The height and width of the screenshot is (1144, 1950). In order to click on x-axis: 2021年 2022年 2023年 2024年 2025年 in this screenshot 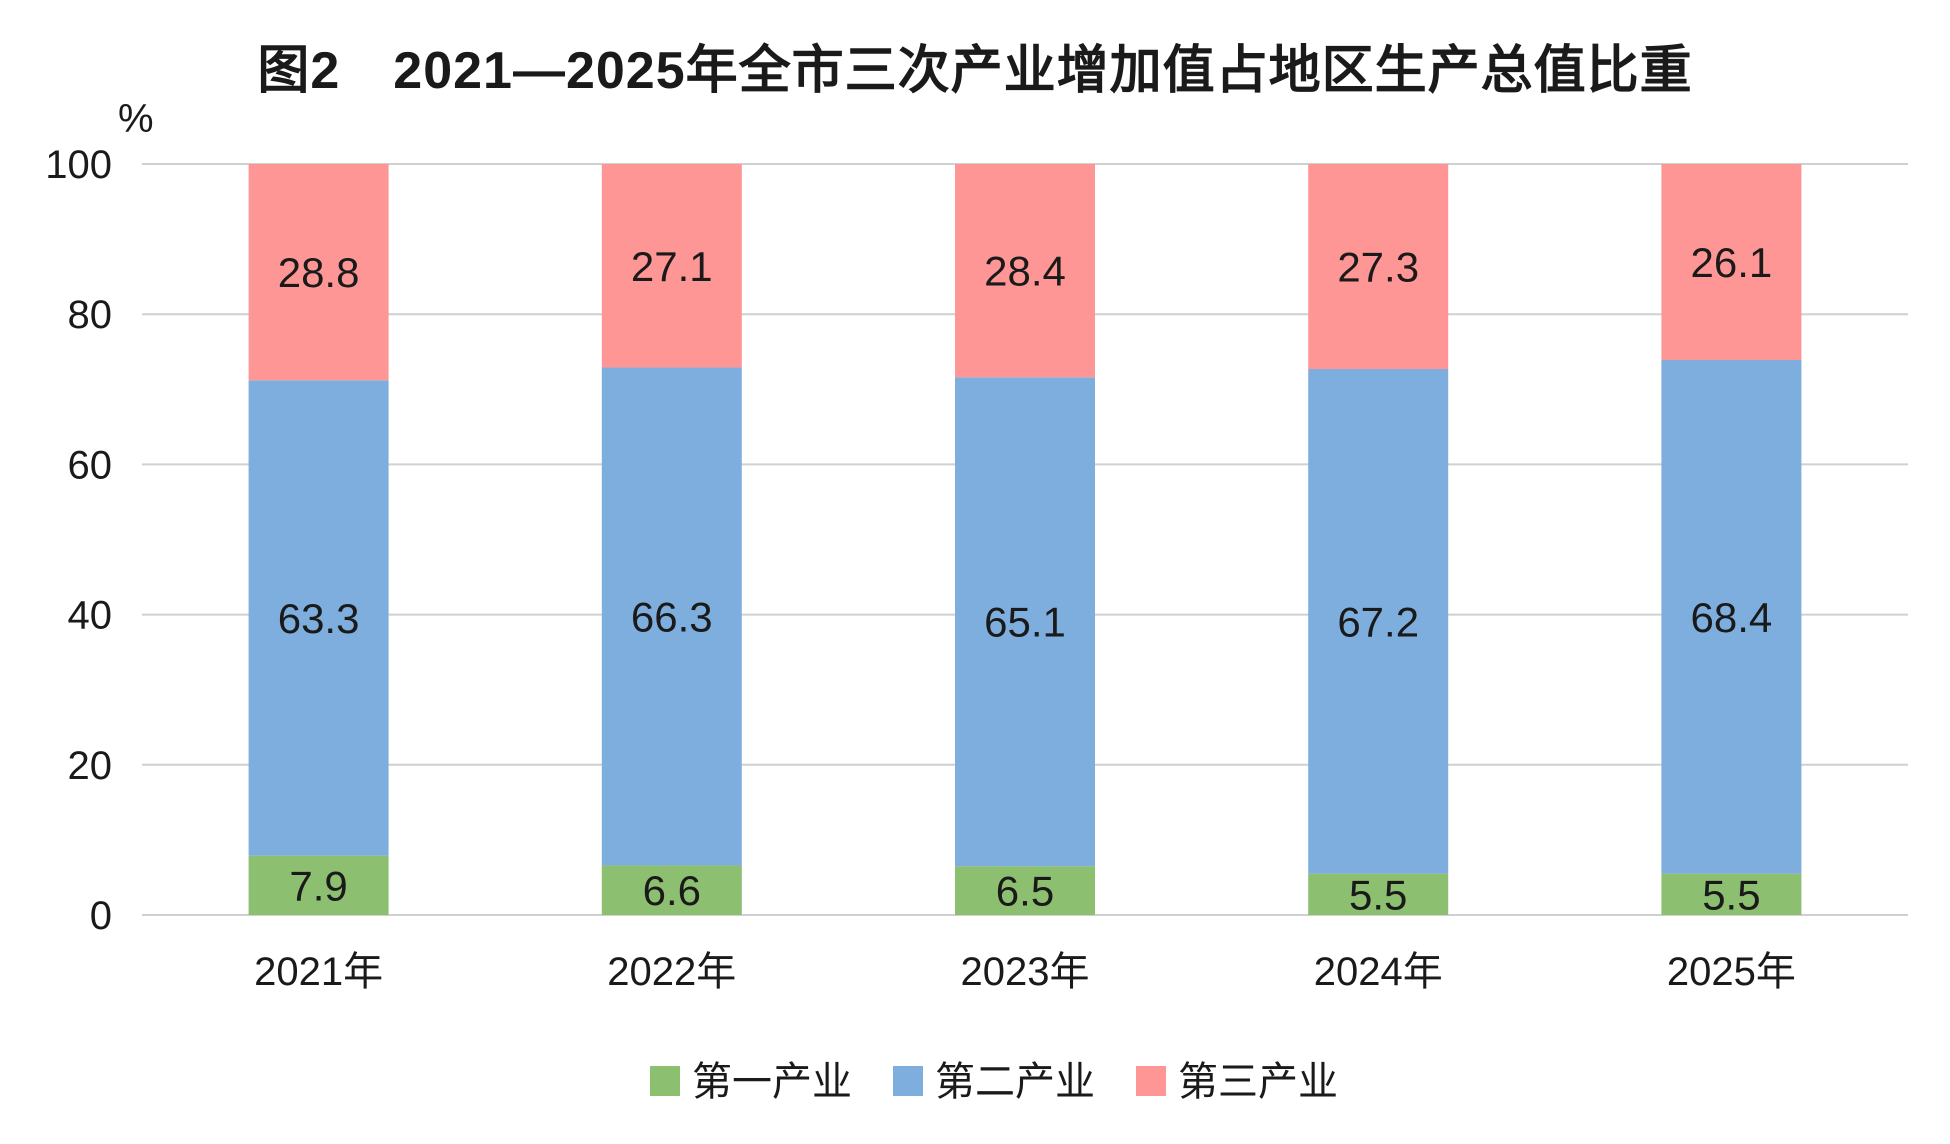, I will do `click(1025, 972)`.